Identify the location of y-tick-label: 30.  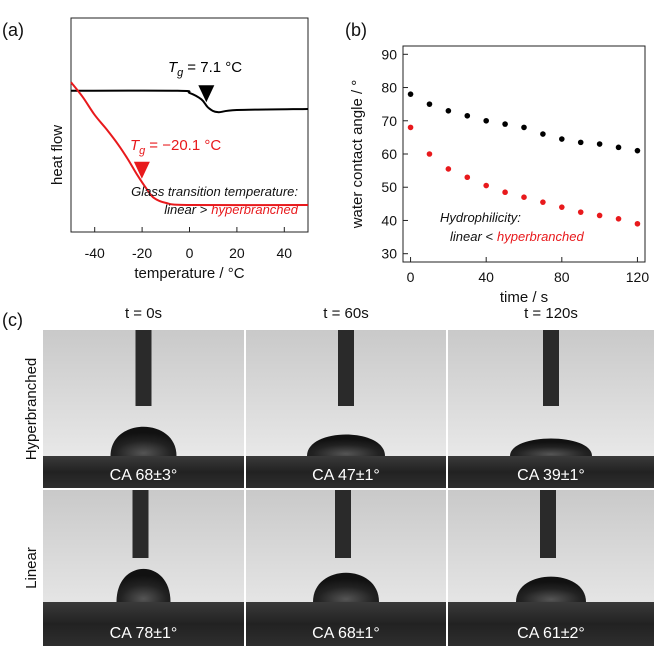
(389, 254).